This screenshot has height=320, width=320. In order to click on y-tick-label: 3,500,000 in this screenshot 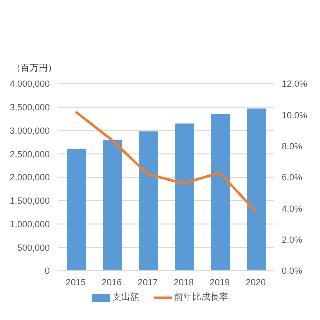, I will do `click(30, 107)`.